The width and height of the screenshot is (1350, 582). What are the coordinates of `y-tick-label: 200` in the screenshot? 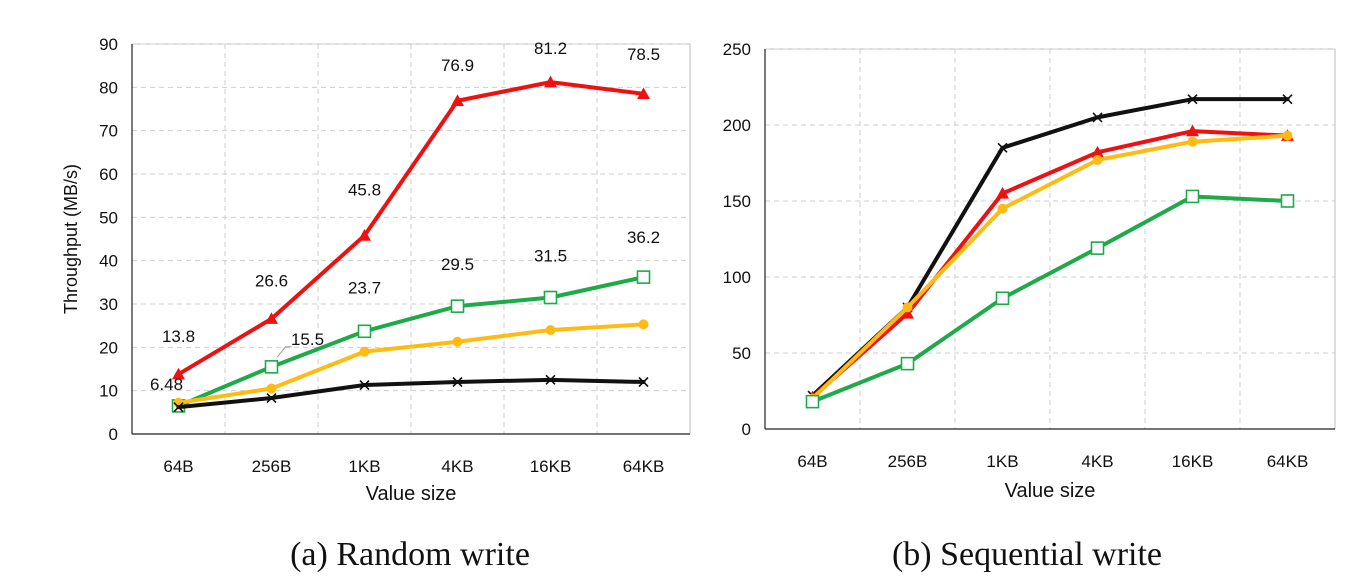 It's located at (737, 125).